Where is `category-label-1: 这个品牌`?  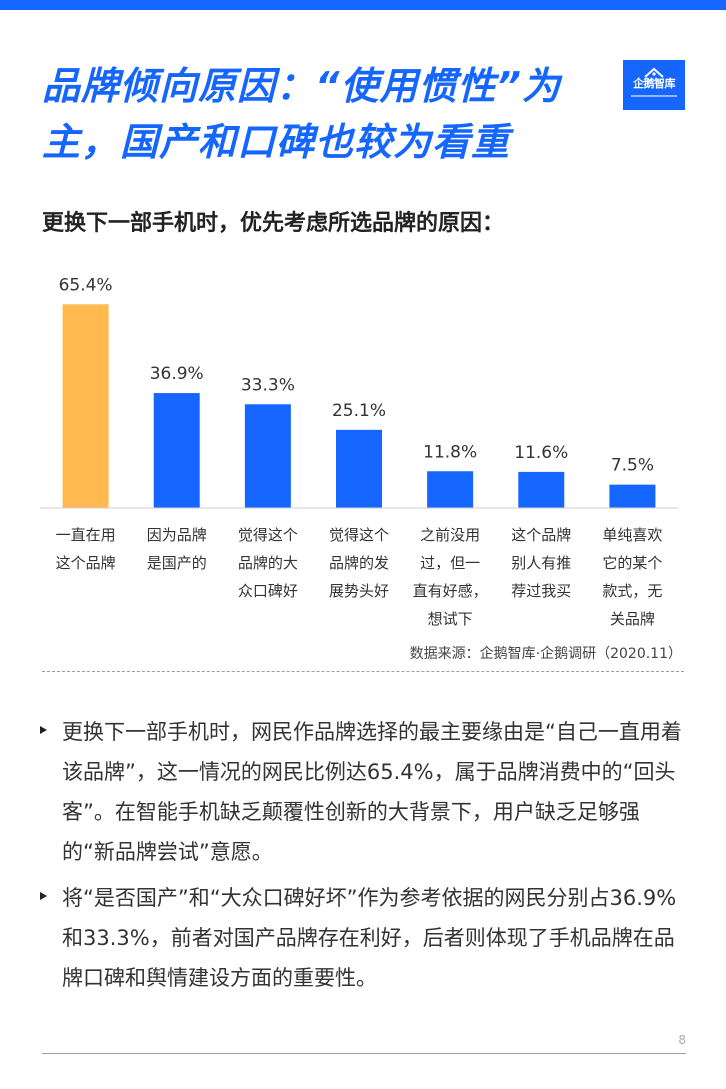
category-label-1: 这个品牌 is located at coordinates (86, 563).